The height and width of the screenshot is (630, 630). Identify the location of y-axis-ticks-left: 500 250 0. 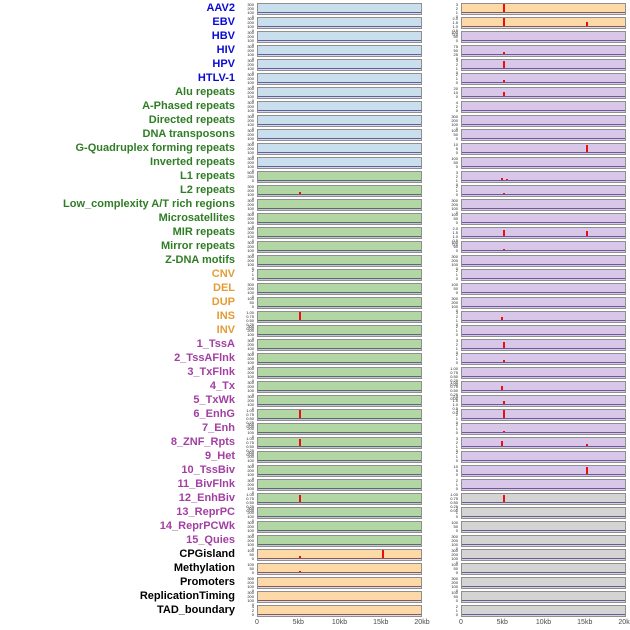
(247, 177).